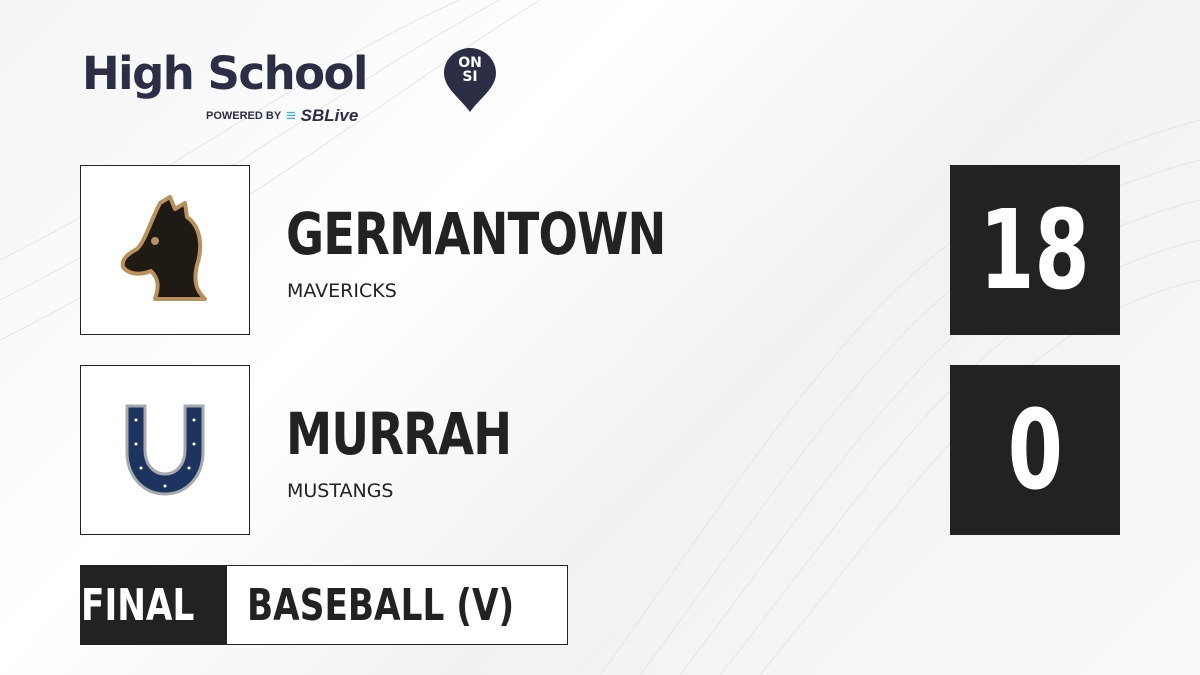  I want to click on team-logo-murrah, so click(165, 450).